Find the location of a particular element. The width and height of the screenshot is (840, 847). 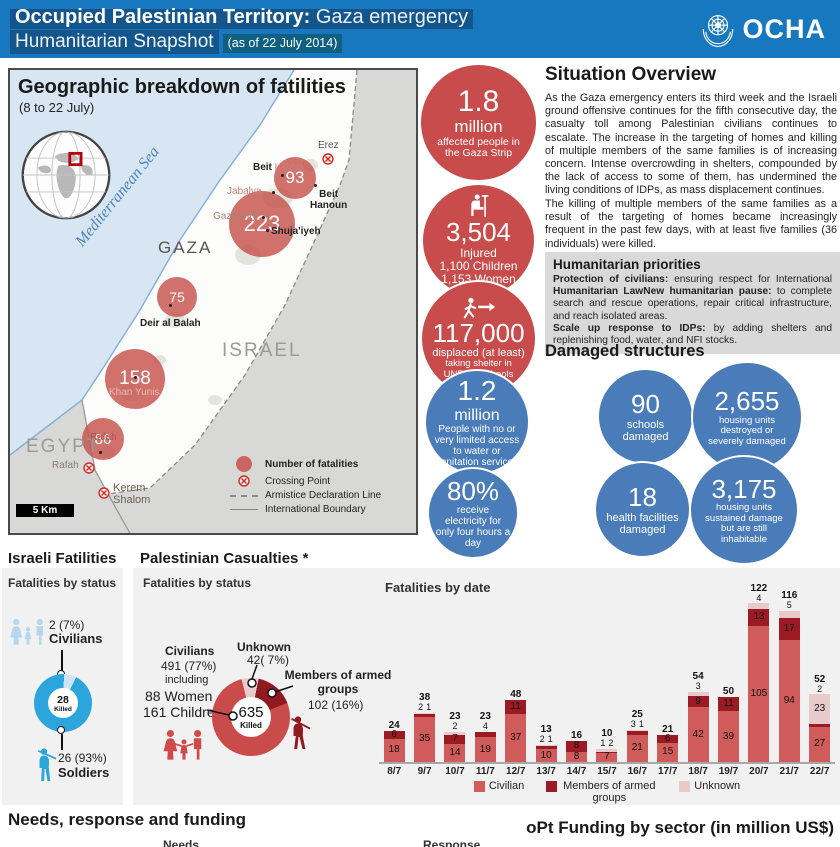

bar-total-label: 16 is located at coordinates (576, 736).